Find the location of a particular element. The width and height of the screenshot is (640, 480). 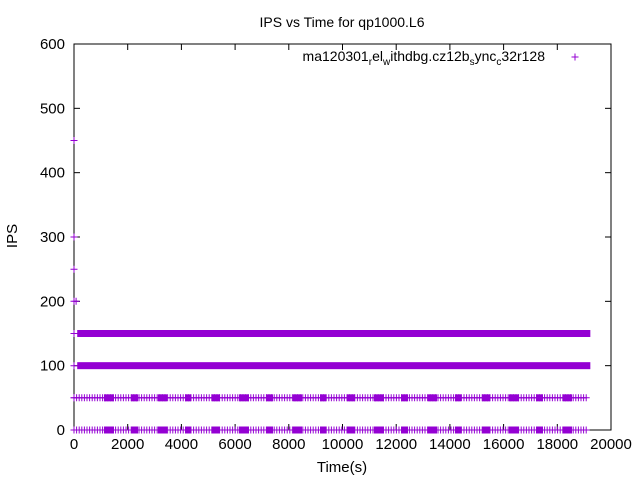

legend: ma120301relwithdbg.cz12bsyncc32r128 is located at coordinates (441, 58).